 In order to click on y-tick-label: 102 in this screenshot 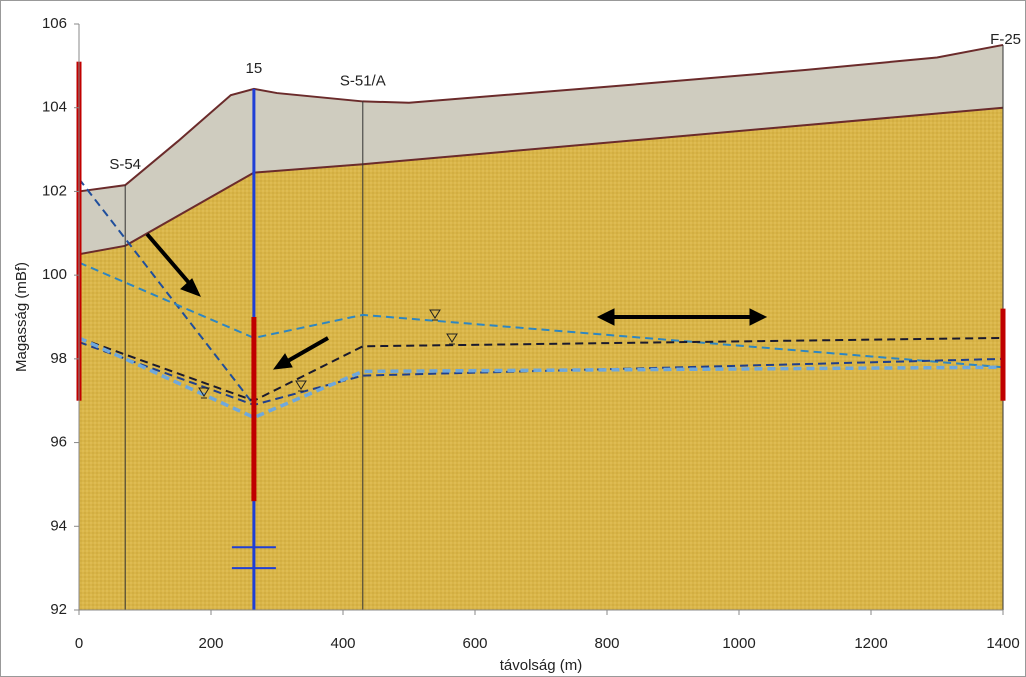, I will do `click(54, 190)`.